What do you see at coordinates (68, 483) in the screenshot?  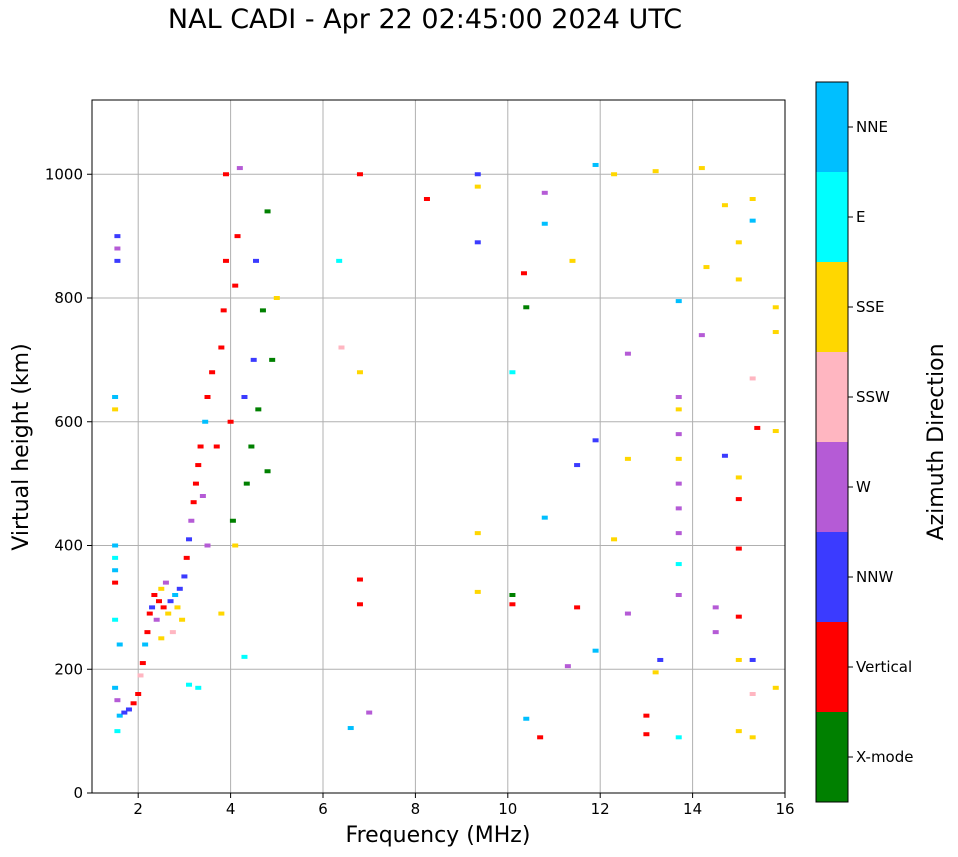 I see `y-axis-ticks: 0 200 400 600 800 1000` at bounding box center [68, 483].